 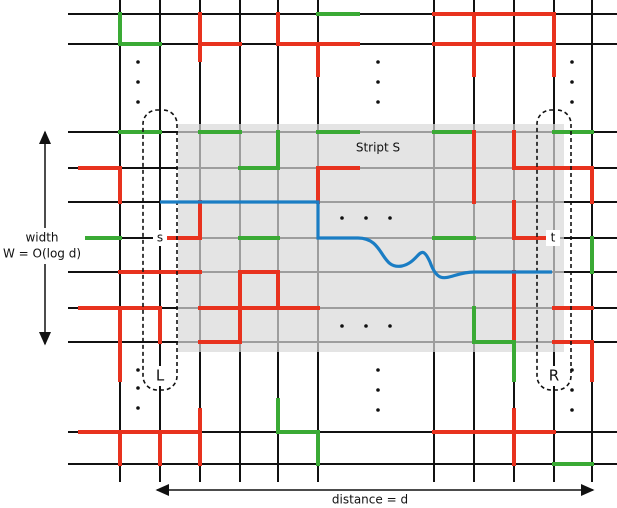 I want to click on target-bg, so click(x=553, y=238).